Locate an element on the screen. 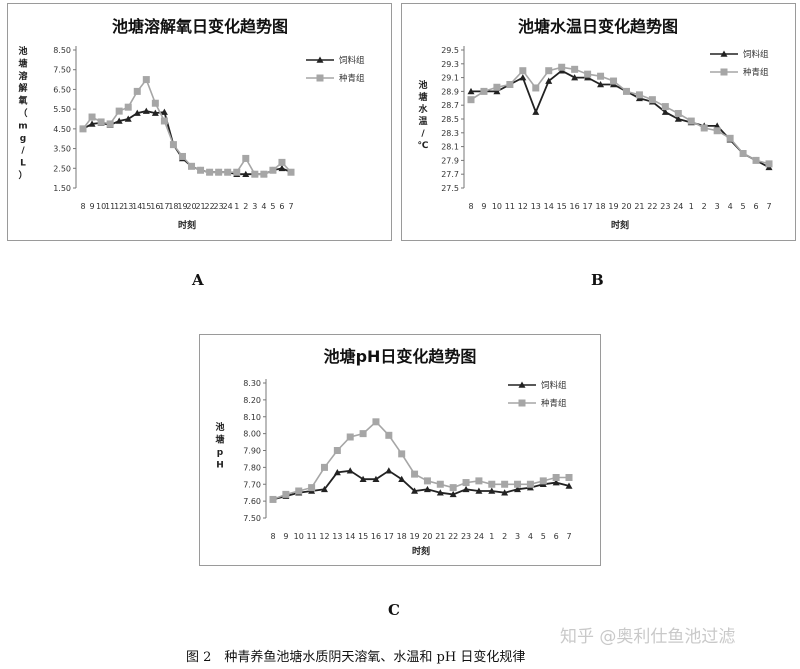 The height and width of the screenshot is (669, 800). x-tick-label: 19 is located at coordinates (182, 206).